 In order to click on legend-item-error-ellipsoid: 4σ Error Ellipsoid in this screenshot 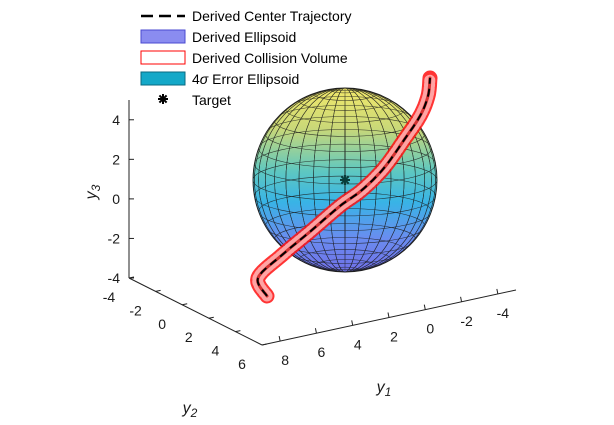, I will do `click(219, 79)`.